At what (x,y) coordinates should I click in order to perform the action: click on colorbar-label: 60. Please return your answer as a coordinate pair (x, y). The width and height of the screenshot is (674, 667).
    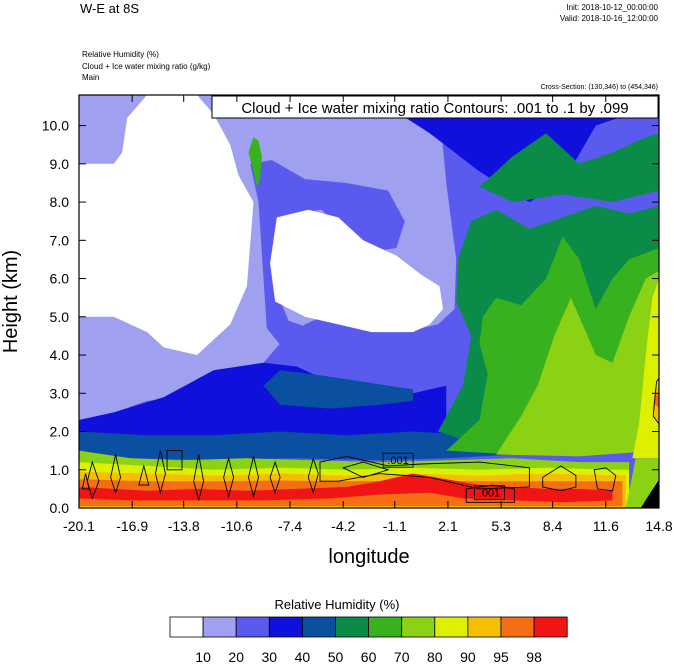
    Looking at the image, I should click on (369, 657).